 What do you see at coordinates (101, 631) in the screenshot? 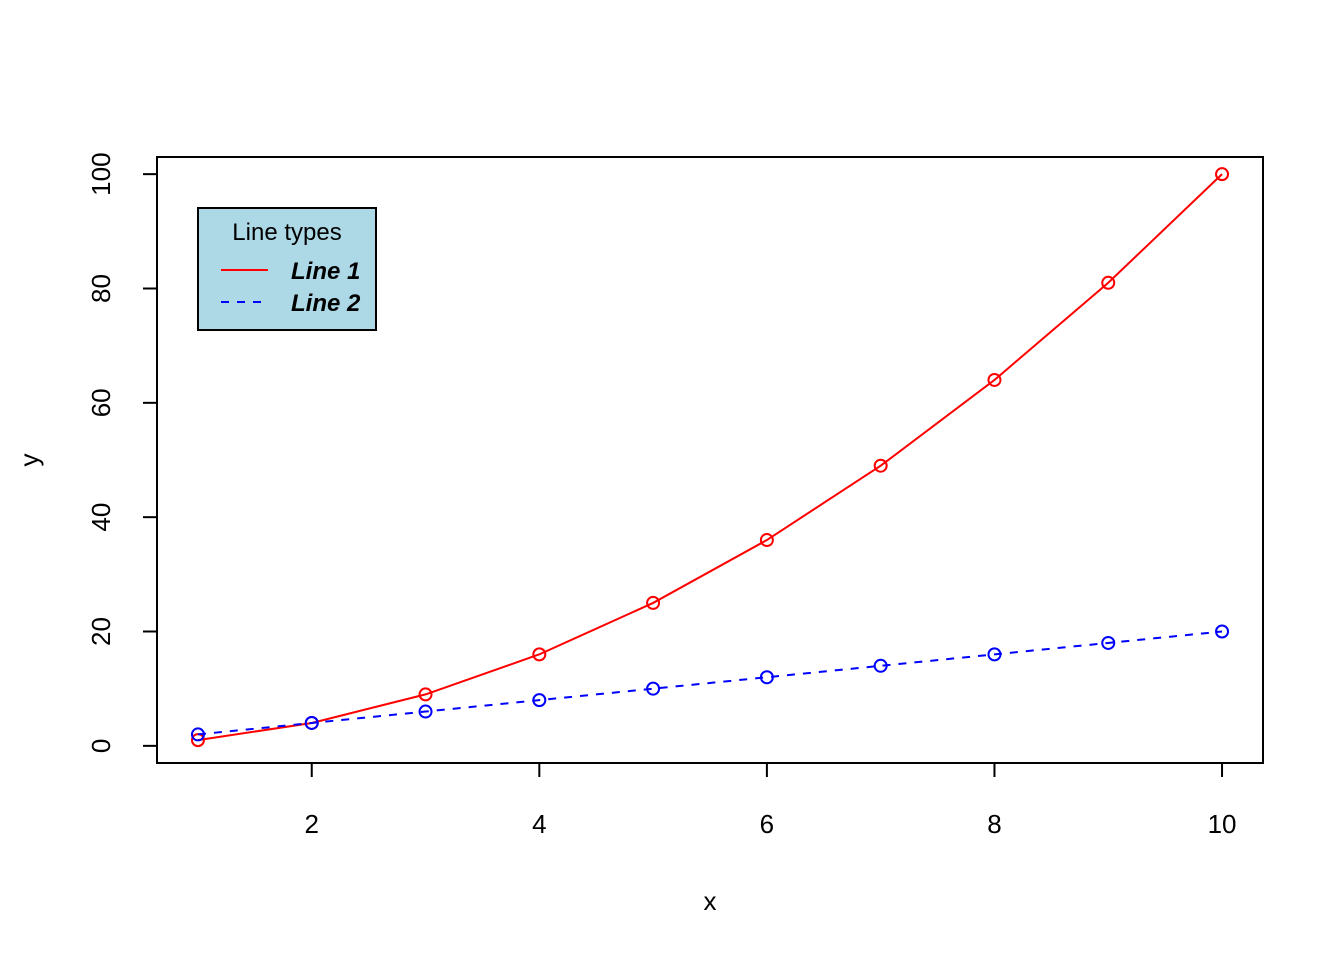
I see `y-tick-label: 20` at bounding box center [101, 631].